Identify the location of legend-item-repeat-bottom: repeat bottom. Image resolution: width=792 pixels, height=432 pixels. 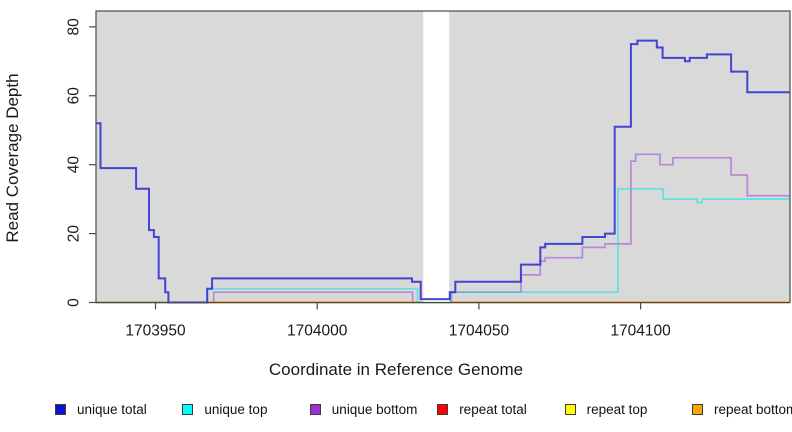
(742, 409).